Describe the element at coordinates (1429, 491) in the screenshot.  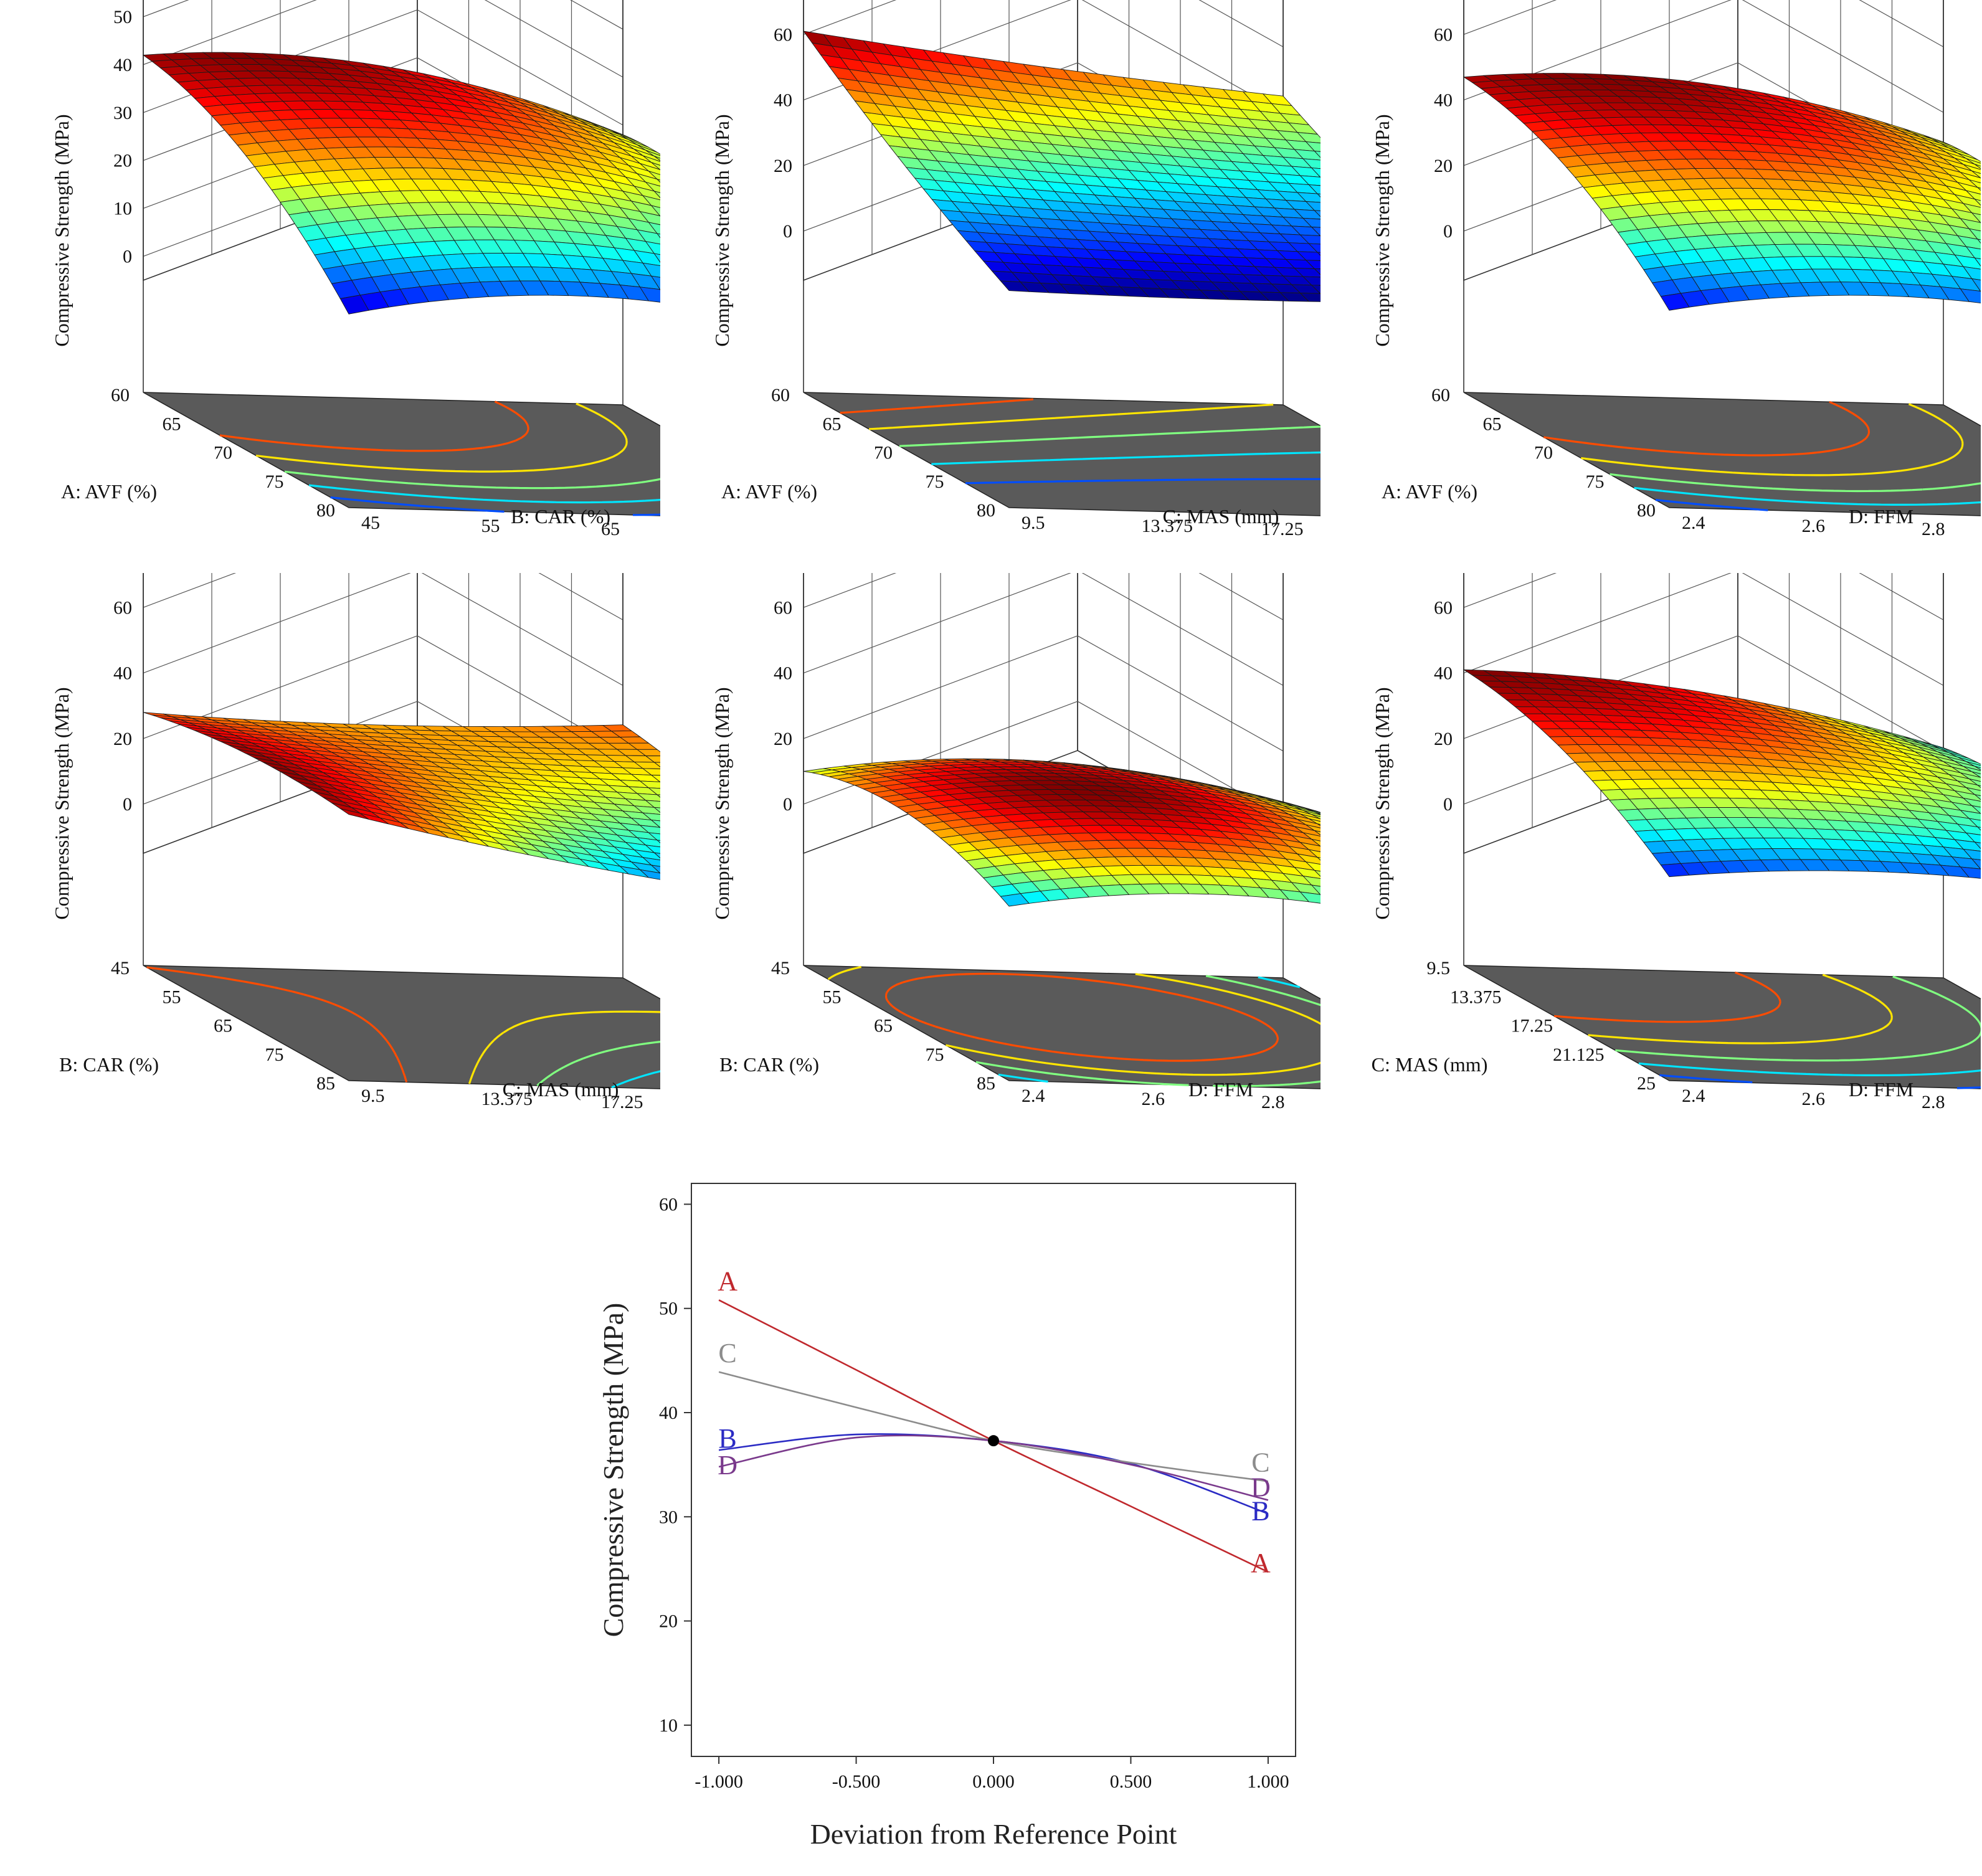
I see `x-axis-label: A: AVF (%)` at that location.